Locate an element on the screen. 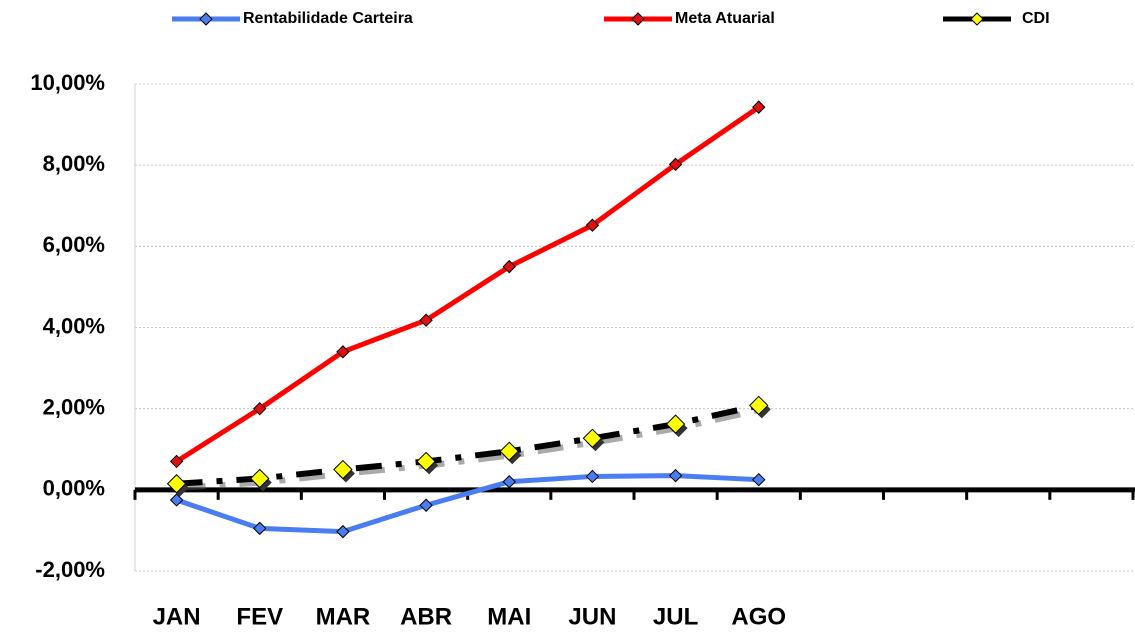  legend-label: Meta Atuarial is located at coordinates (725, 18).